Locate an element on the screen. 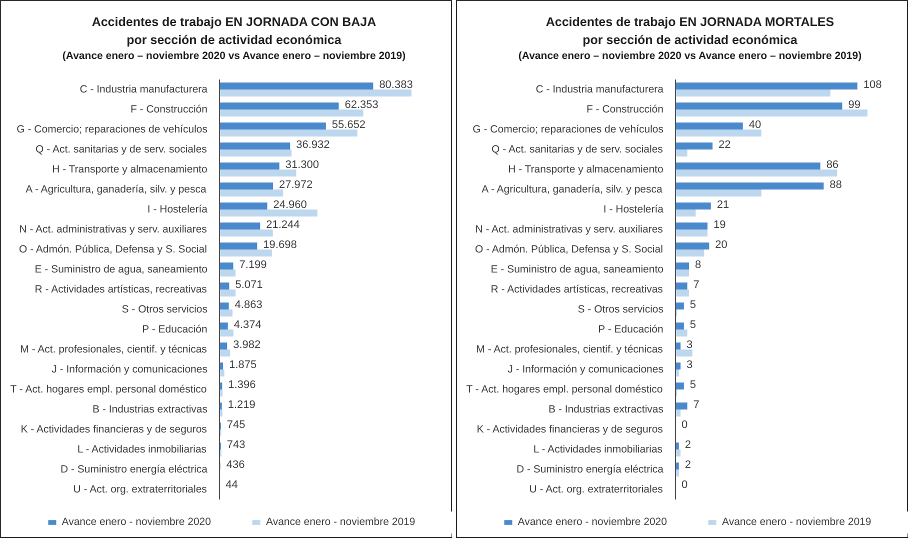 This screenshot has width=923, height=557. data-label: 108 is located at coordinates (872, 85).